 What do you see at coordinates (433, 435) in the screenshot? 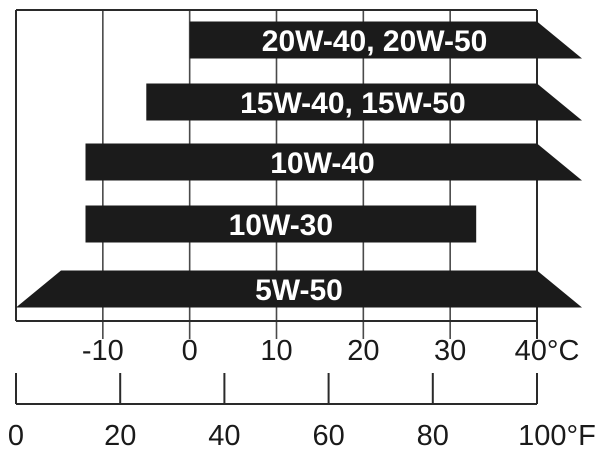
I see `fahrenheit-tick-label: 80` at bounding box center [433, 435].